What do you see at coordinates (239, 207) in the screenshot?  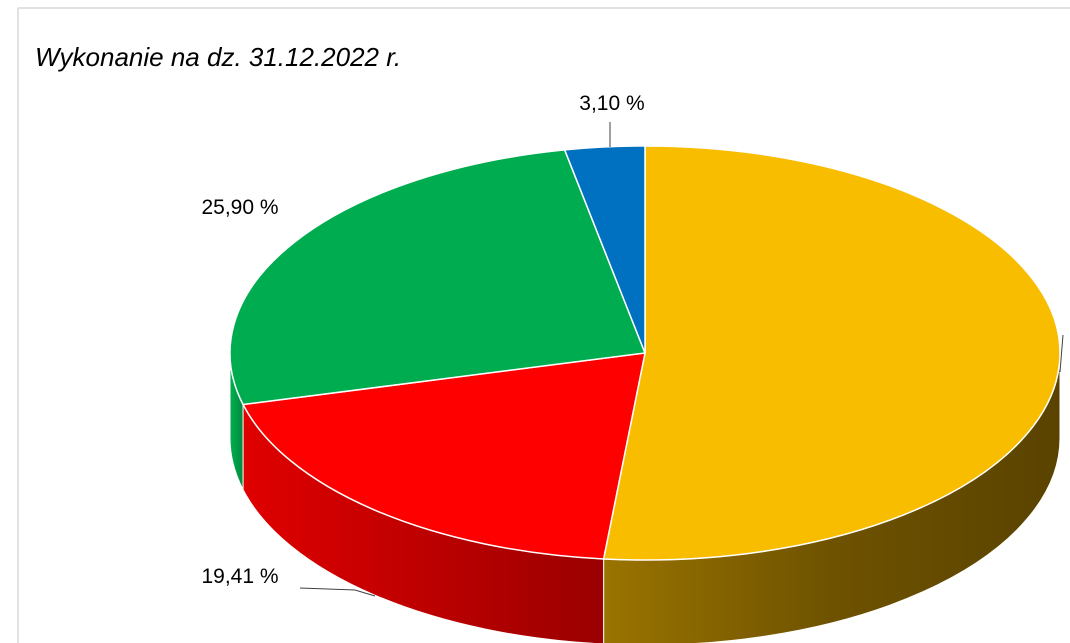 I see `data-label: 25,90 %` at bounding box center [239, 207].